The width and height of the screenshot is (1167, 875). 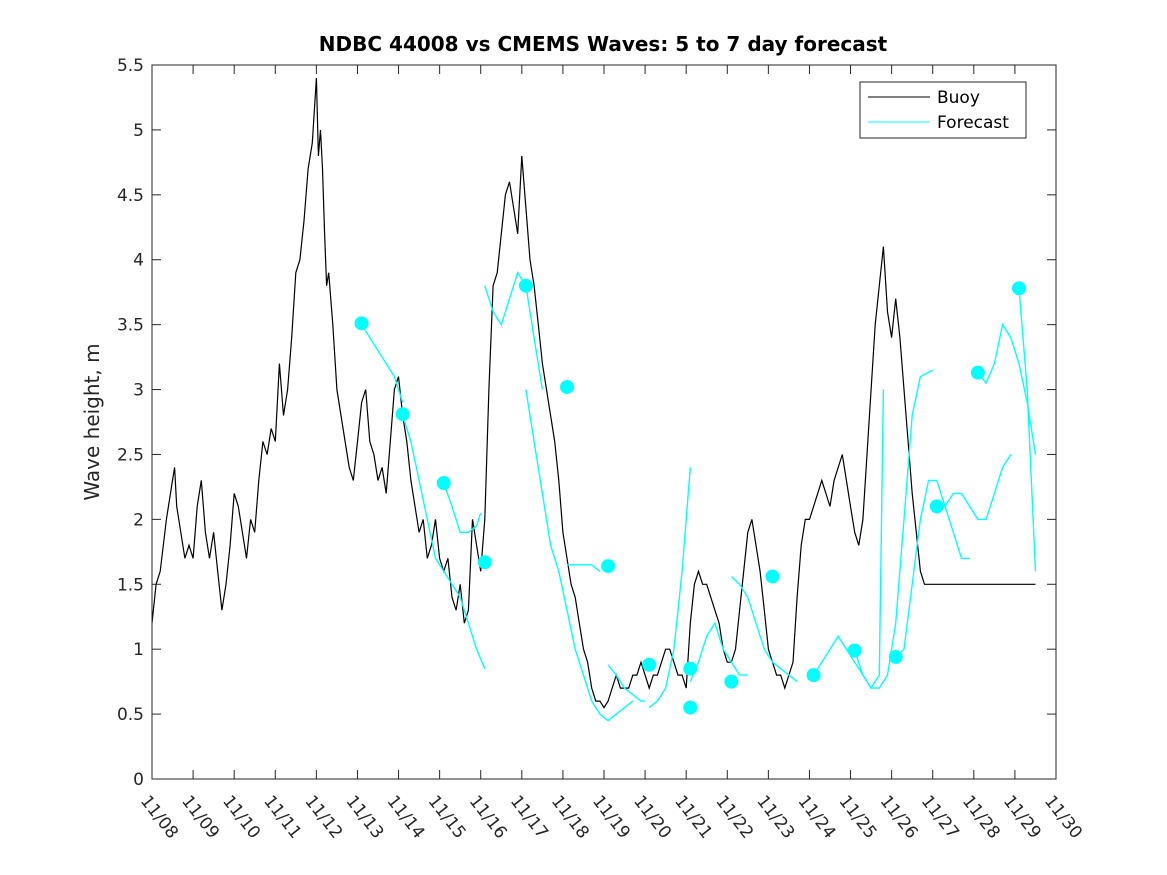 What do you see at coordinates (130, 326) in the screenshot?
I see `y-tick-label: 3.5` at bounding box center [130, 326].